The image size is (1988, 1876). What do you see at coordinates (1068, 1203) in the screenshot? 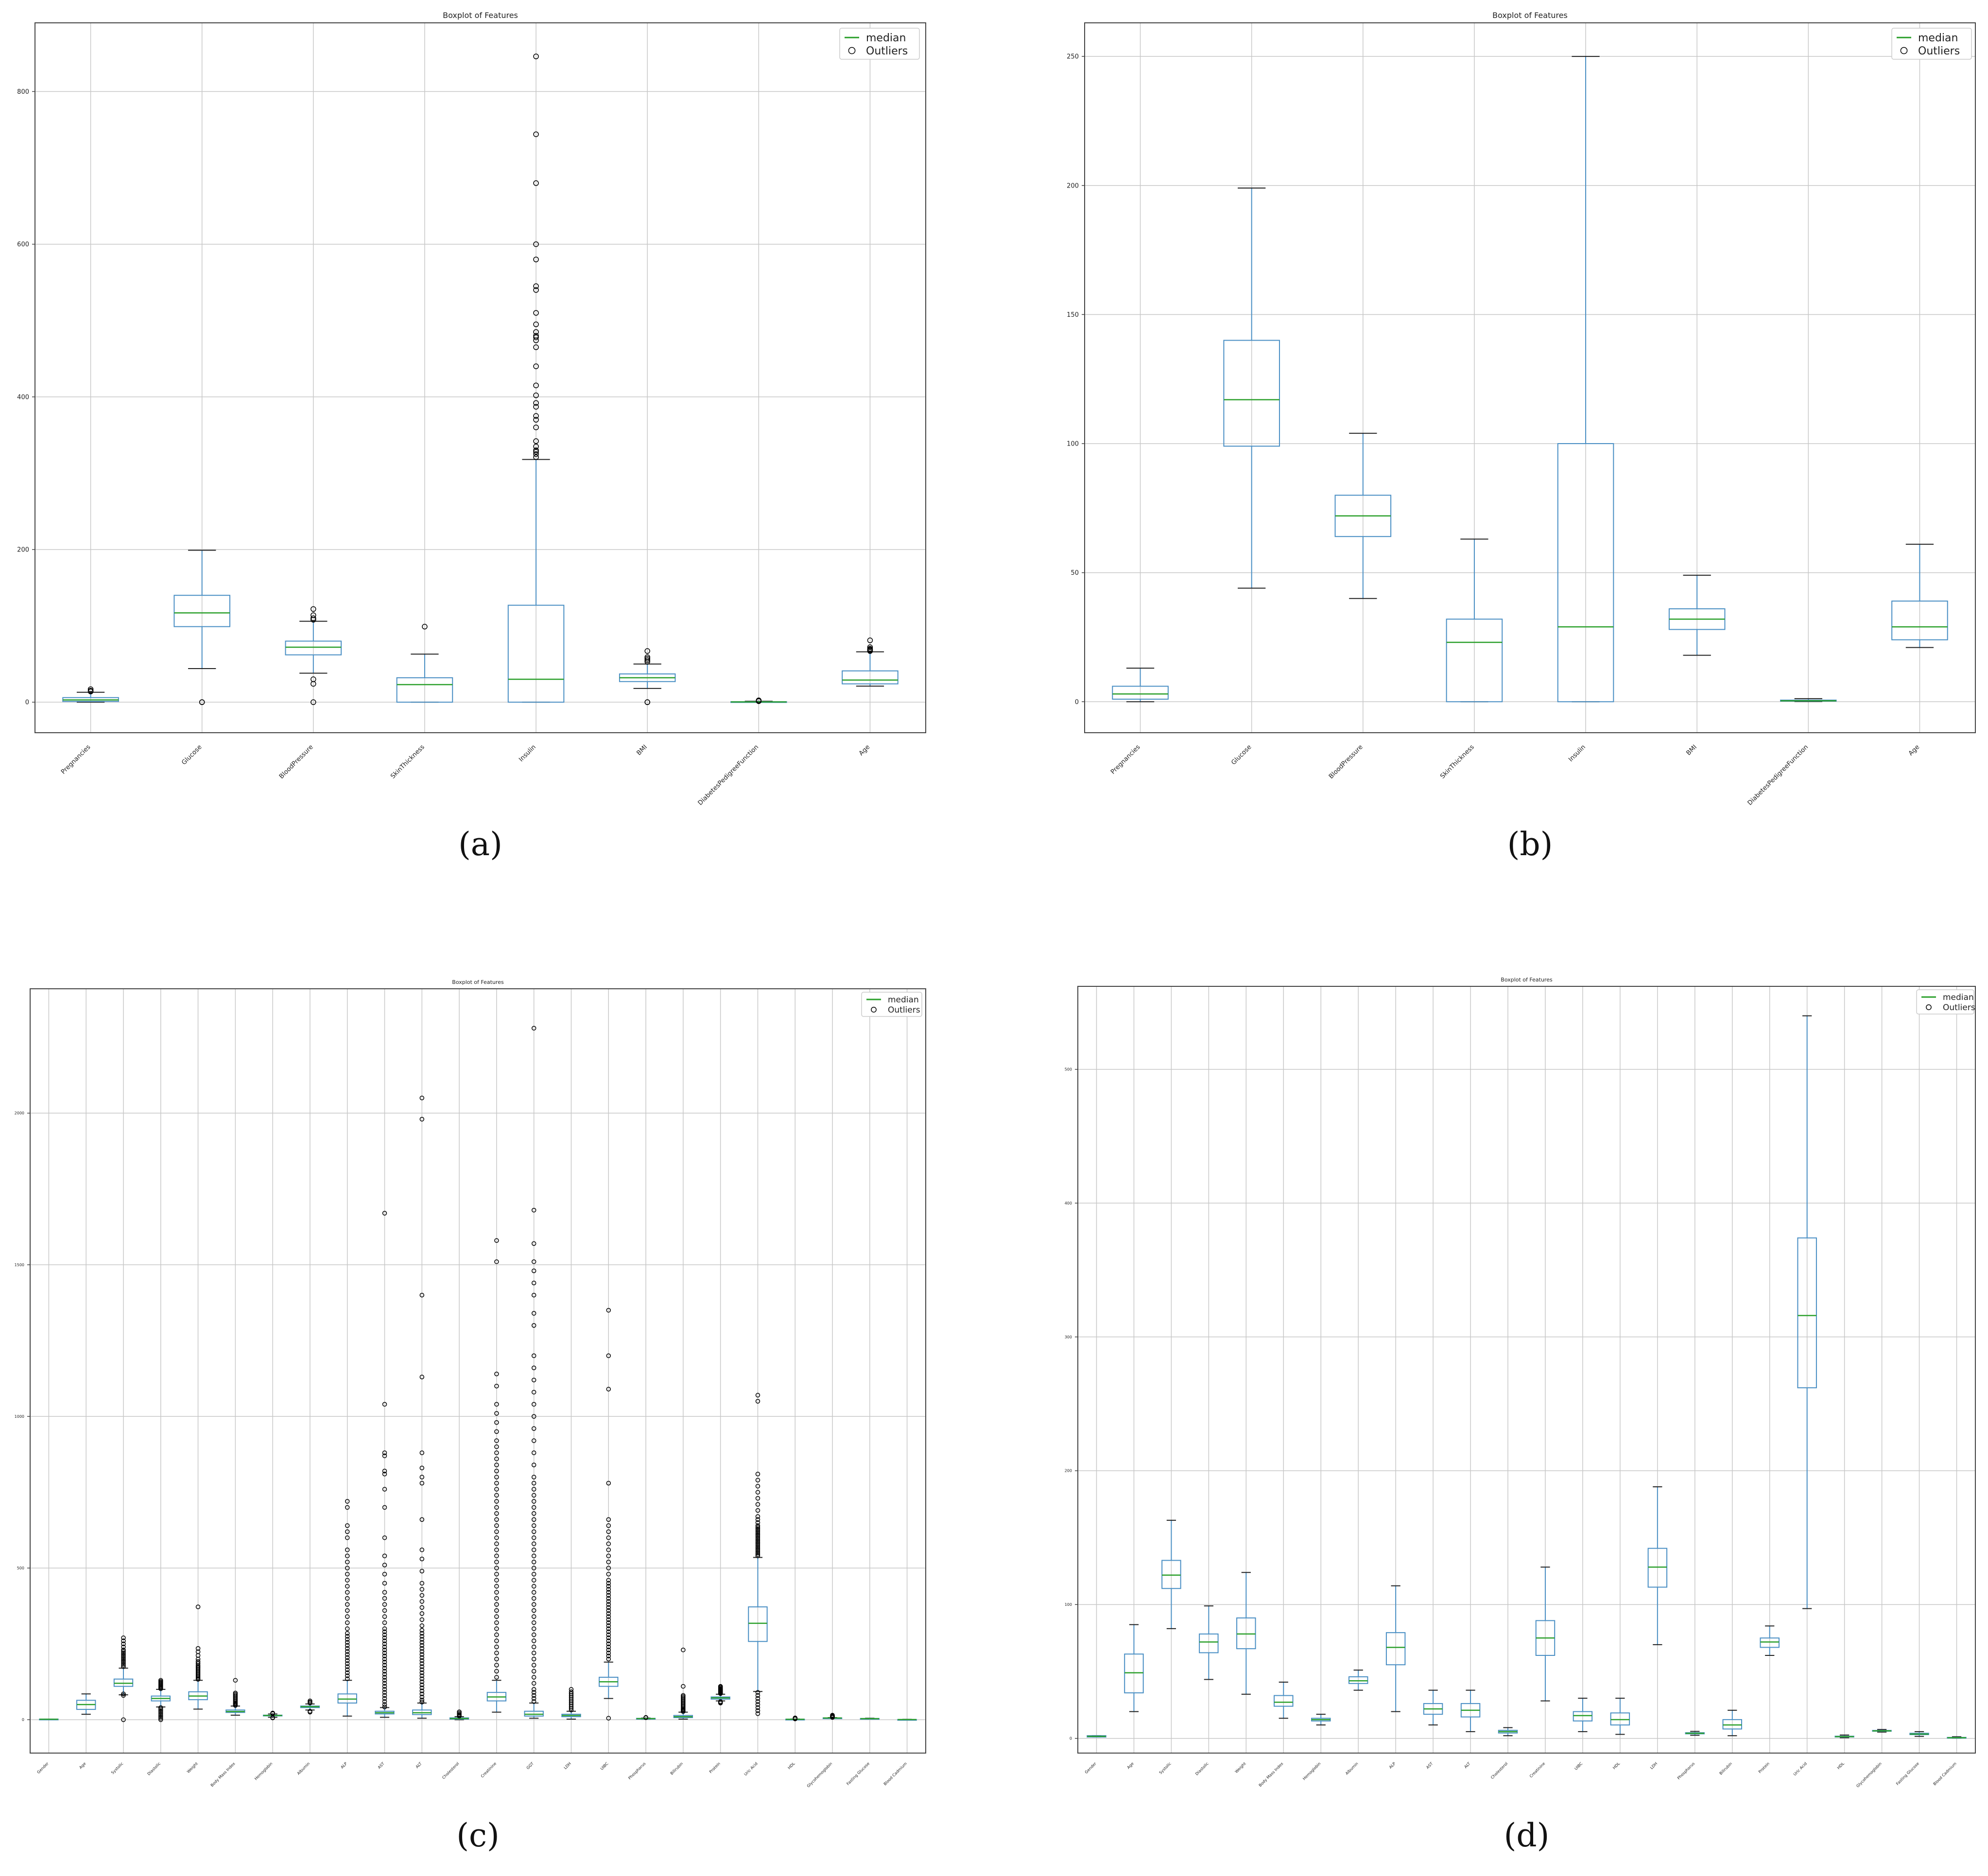
I see `y-tick-label: 400` at bounding box center [1068, 1203].